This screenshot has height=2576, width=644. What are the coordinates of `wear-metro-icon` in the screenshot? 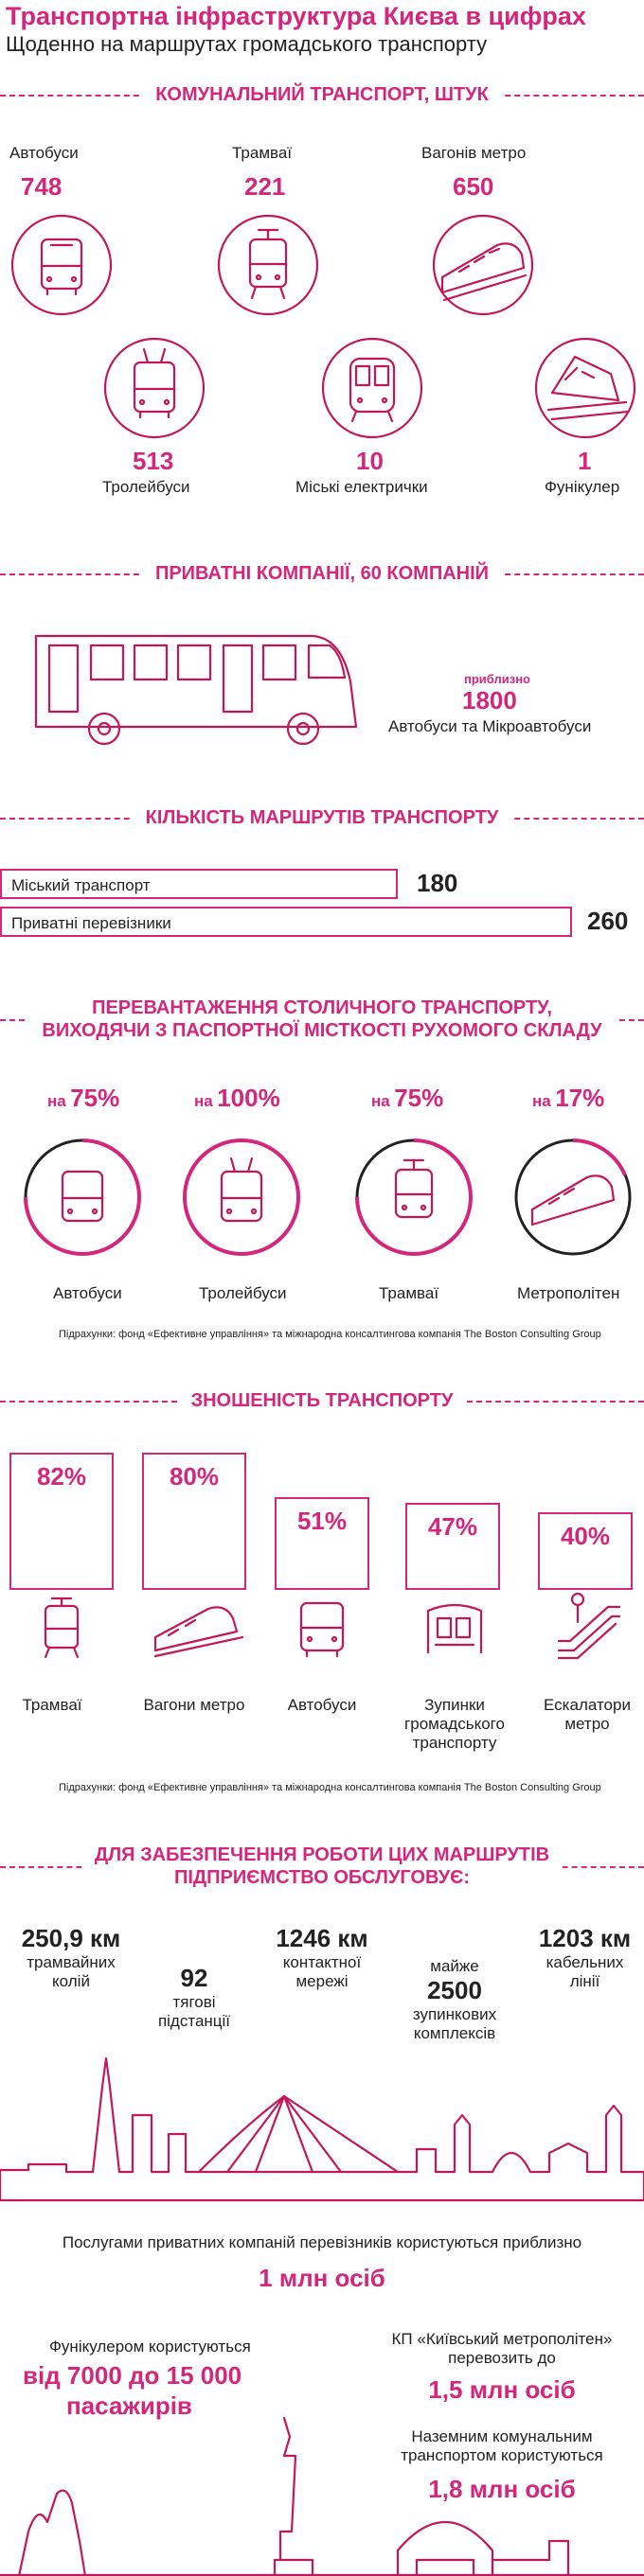 It's located at (198, 1632).